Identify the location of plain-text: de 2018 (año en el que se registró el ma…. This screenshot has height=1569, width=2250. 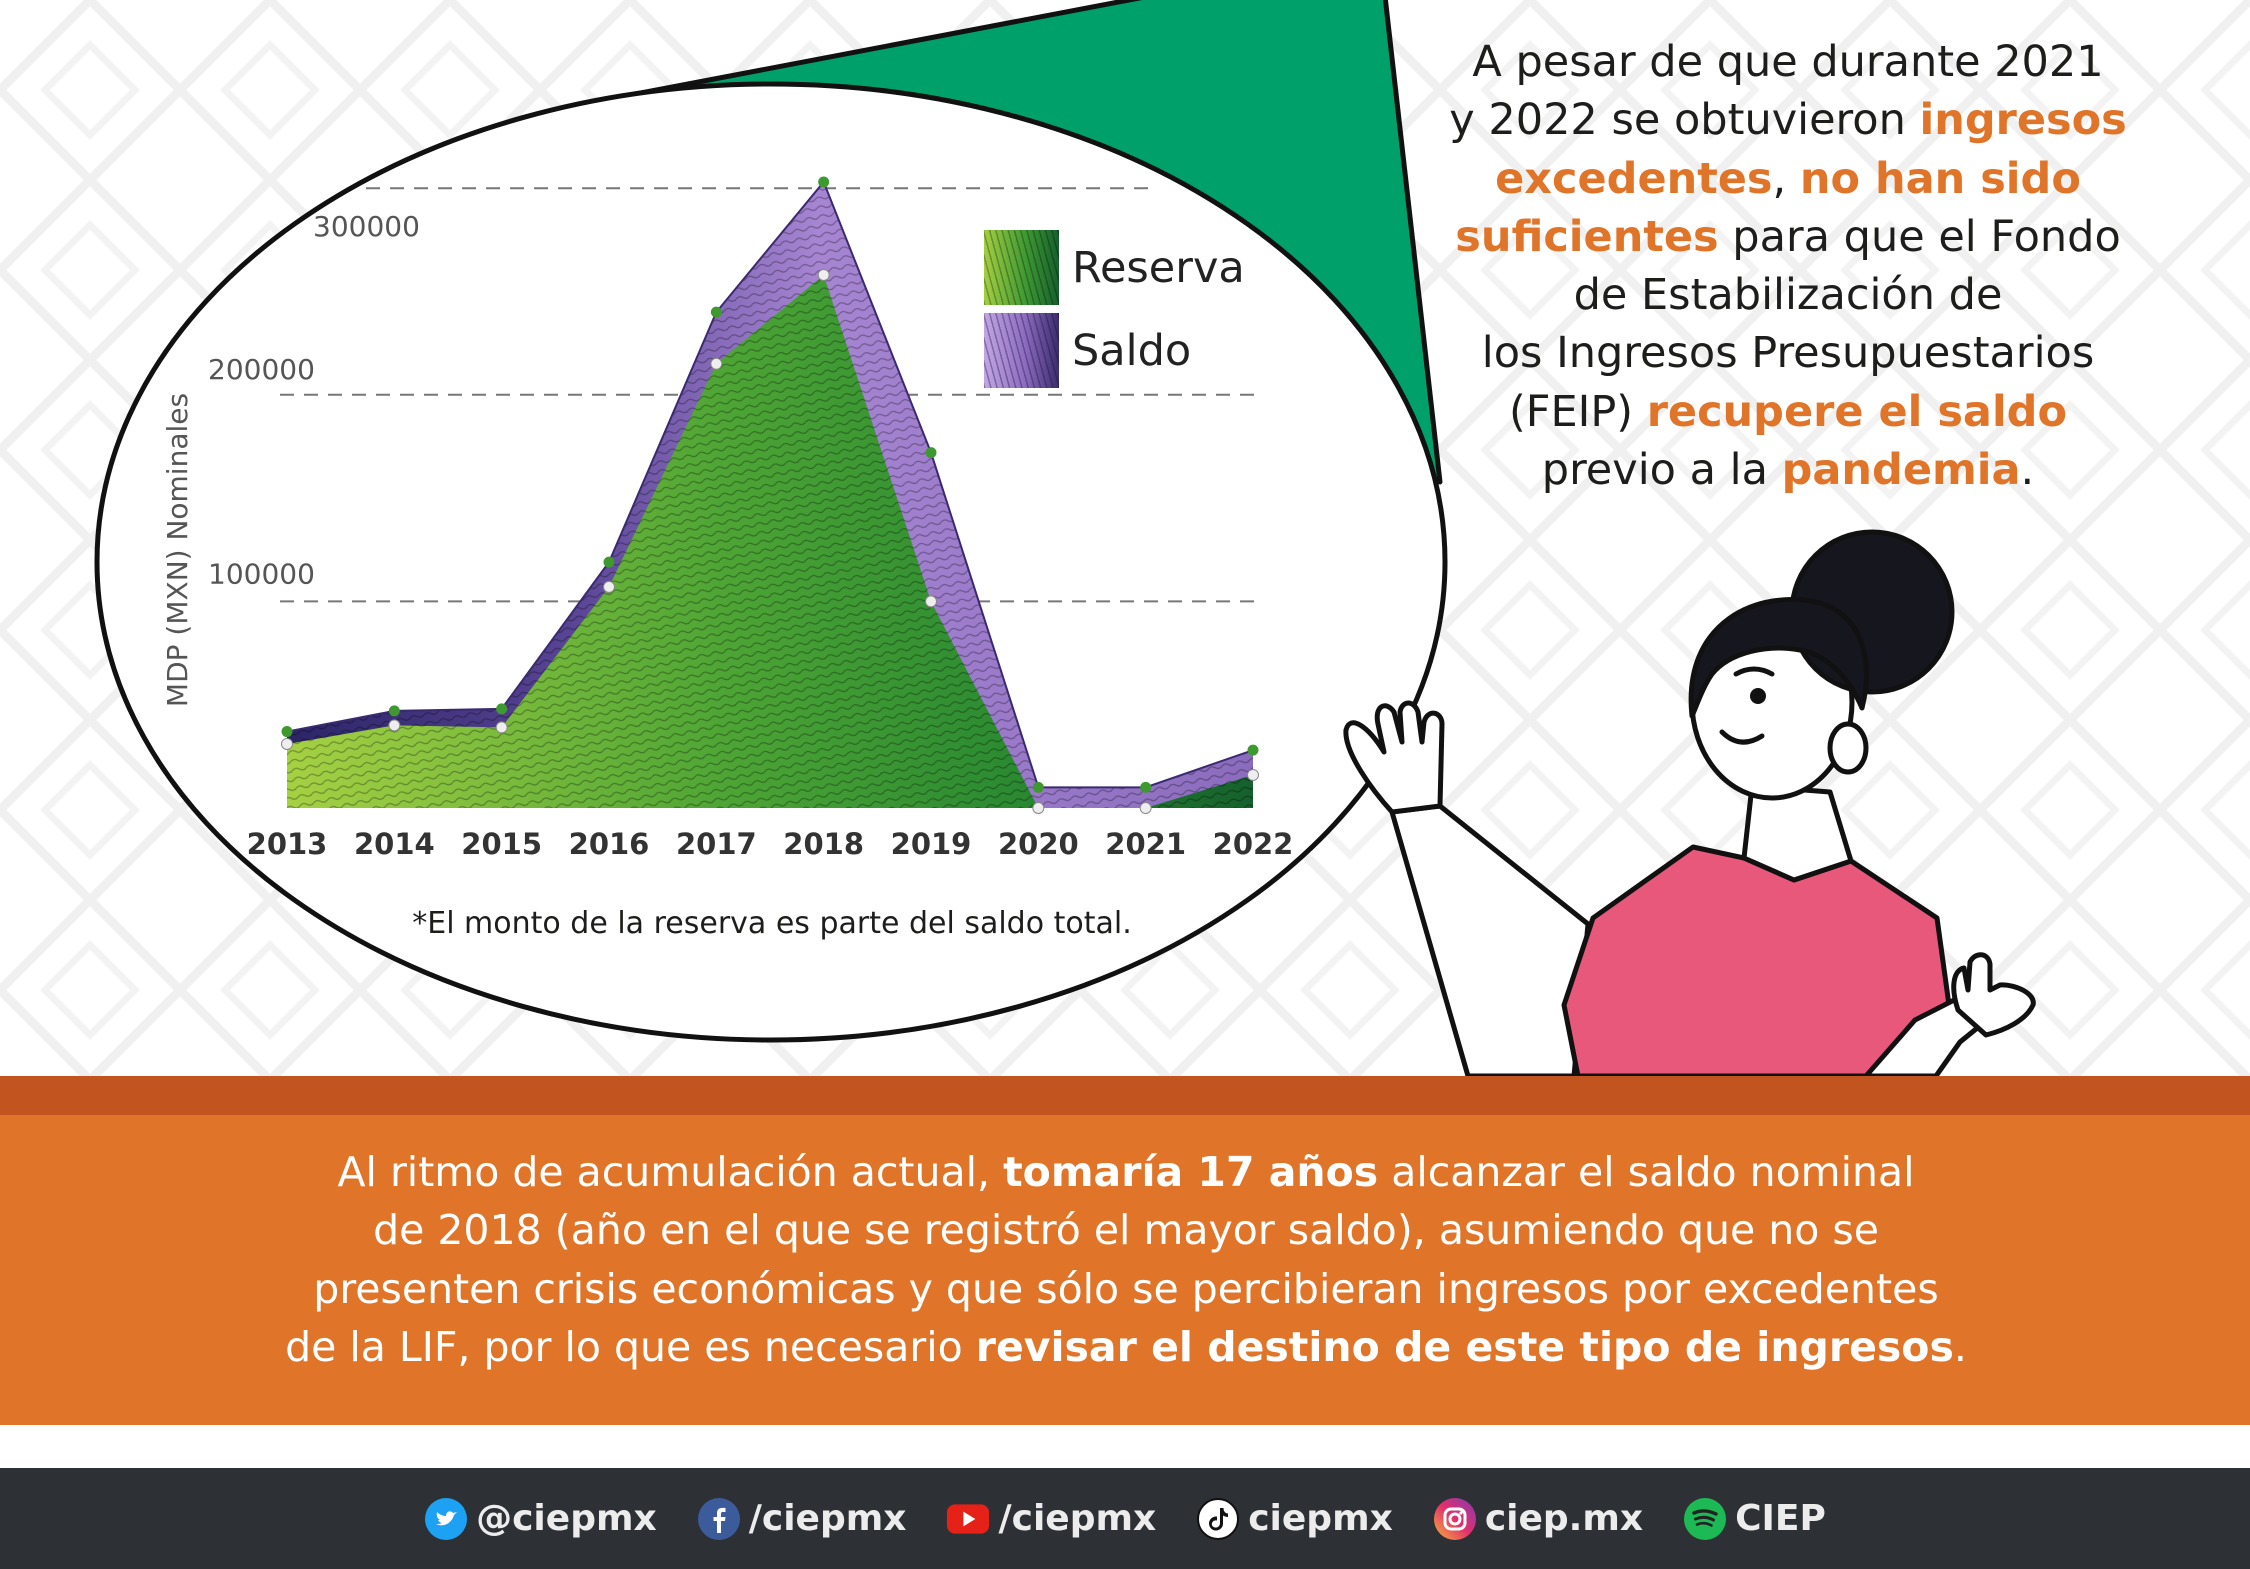
(1126, 1230).